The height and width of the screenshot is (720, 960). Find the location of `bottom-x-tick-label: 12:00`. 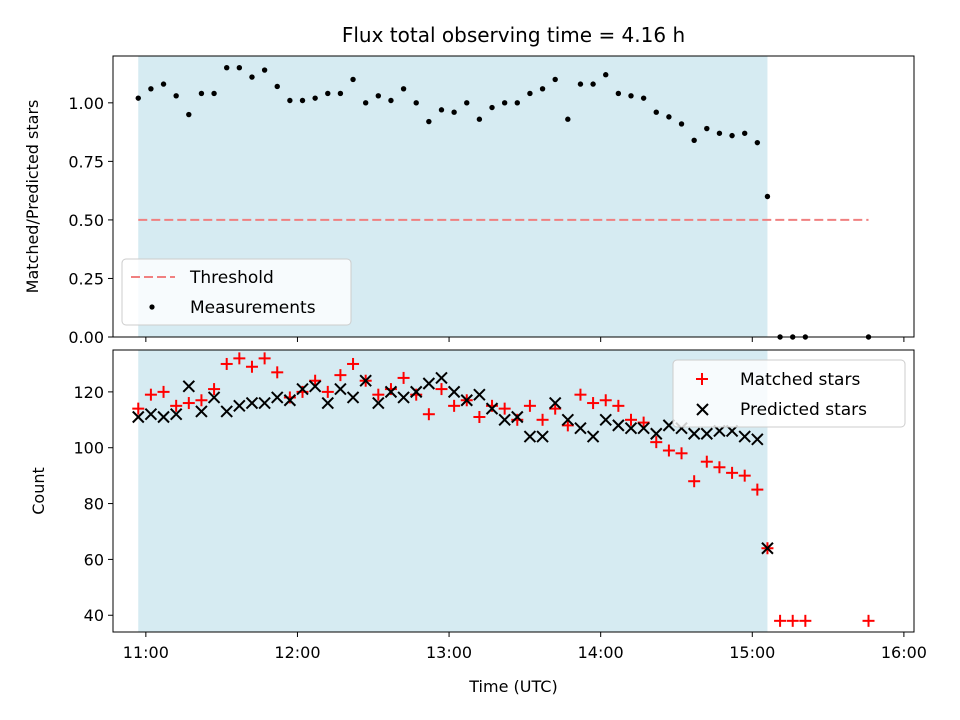

bottom-x-tick-label: 12:00 is located at coordinates (297, 652).